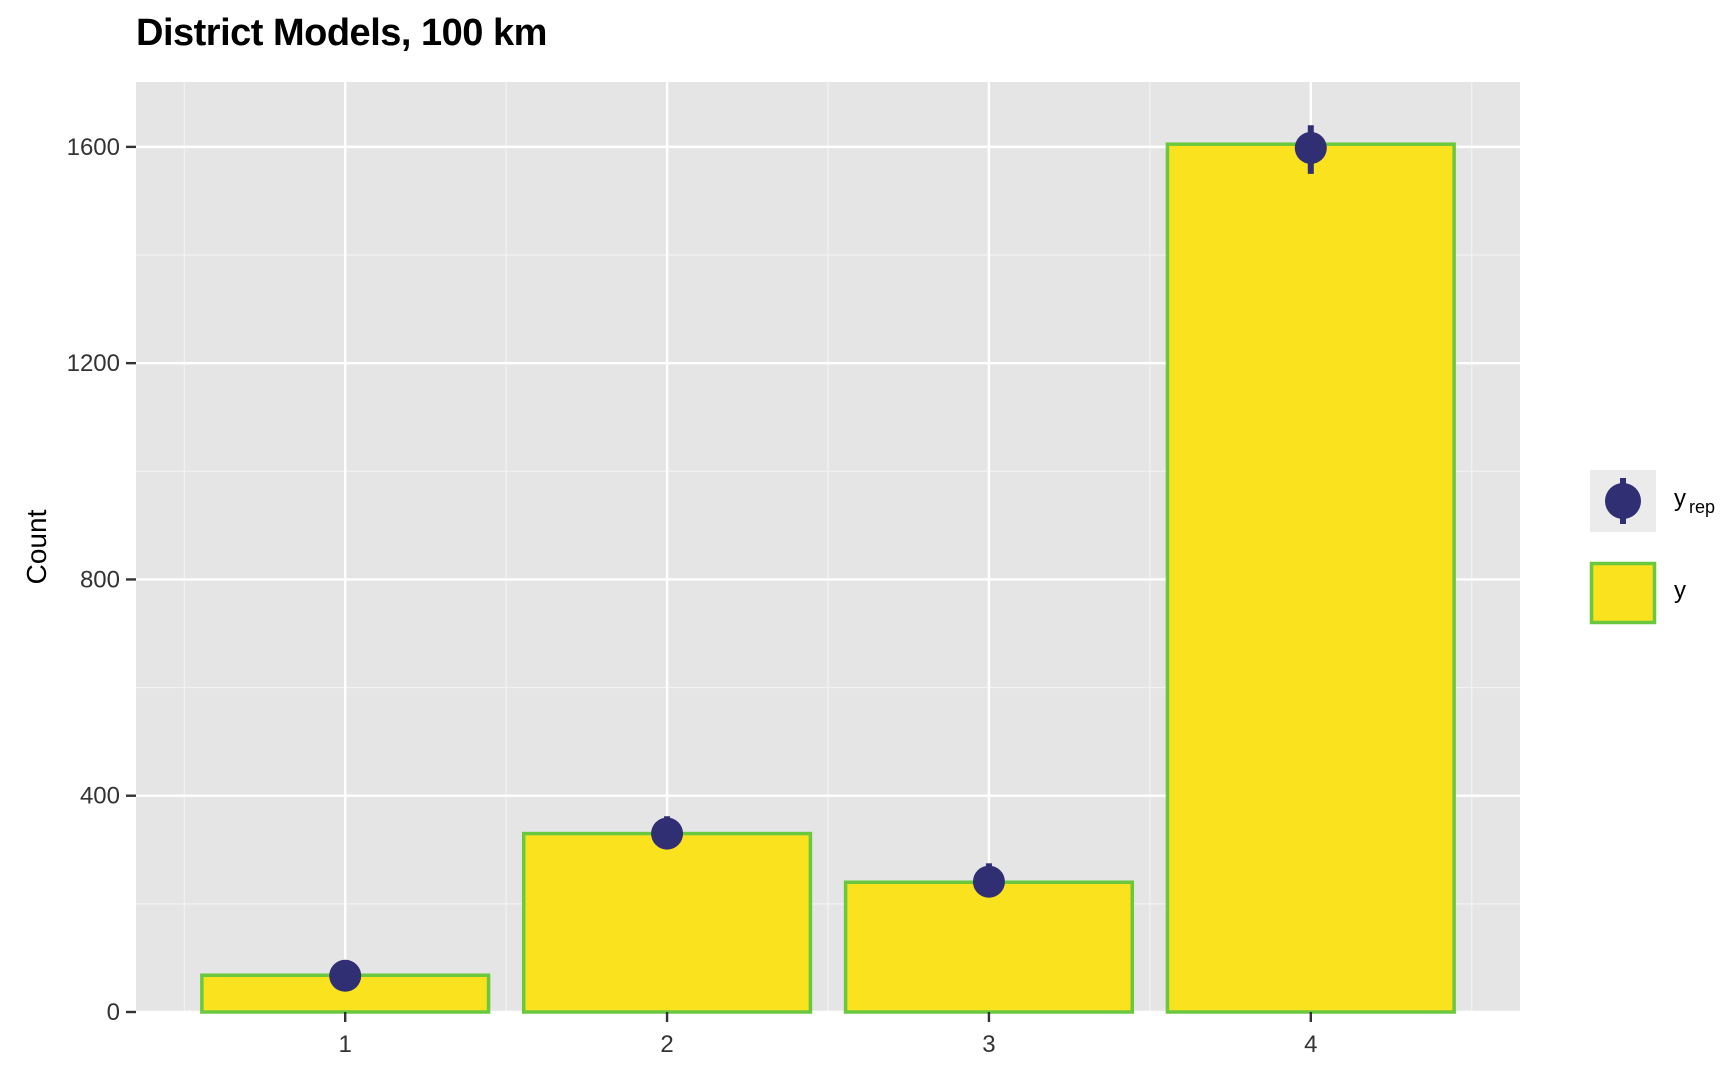 The width and height of the screenshot is (1728, 1067). I want to click on x-tick-label: 1, so click(345, 1044).